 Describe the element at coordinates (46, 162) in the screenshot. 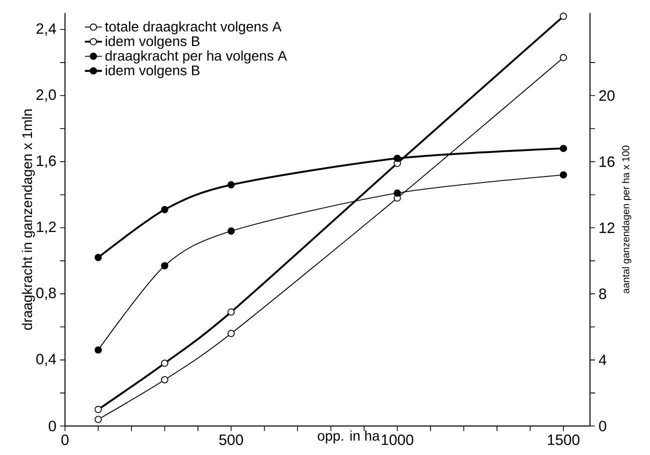

I see `y-tick-label: 1,6` at that location.